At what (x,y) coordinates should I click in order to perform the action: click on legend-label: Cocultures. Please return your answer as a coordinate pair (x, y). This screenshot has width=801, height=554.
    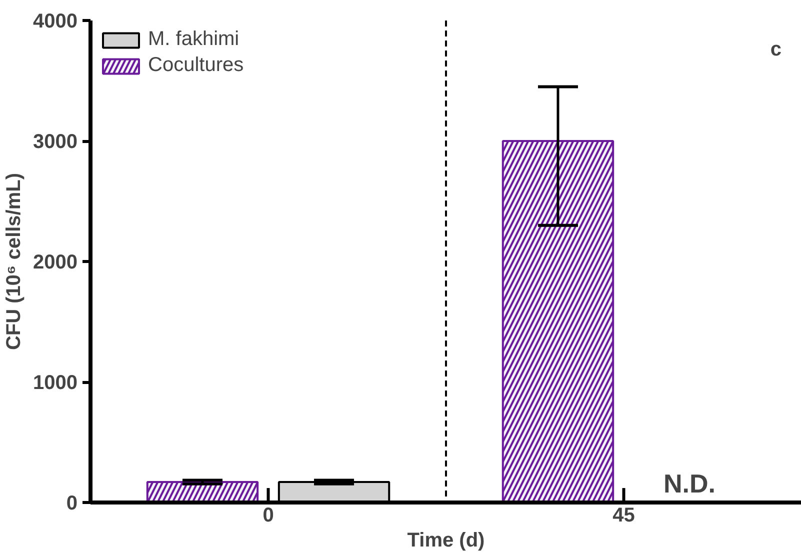
    Looking at the image, I should click on (196, 65).